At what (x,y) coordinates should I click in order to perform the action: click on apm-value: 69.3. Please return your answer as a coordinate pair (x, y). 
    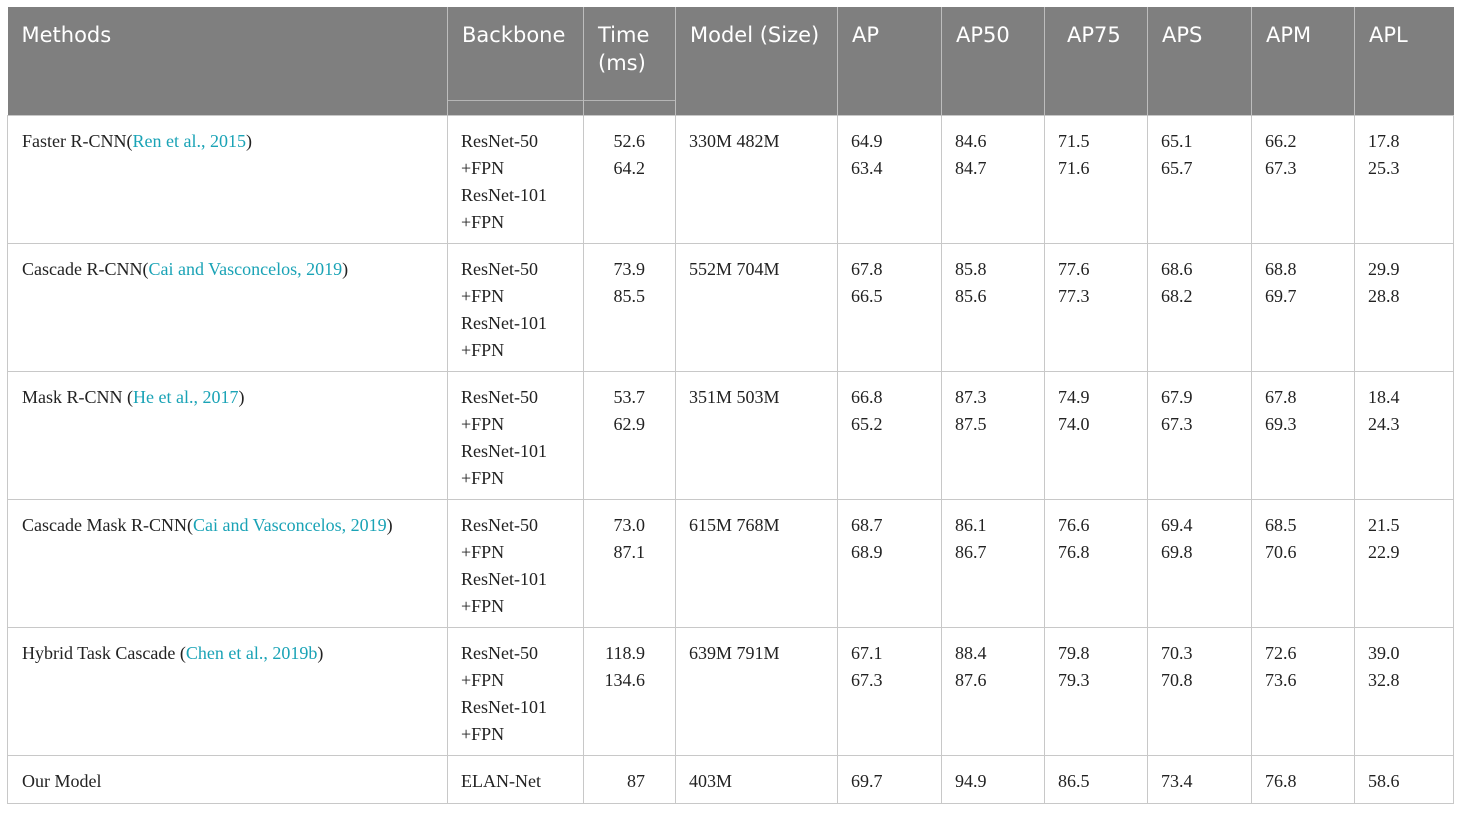
    Looking at the image, I should click on (1281, 423).